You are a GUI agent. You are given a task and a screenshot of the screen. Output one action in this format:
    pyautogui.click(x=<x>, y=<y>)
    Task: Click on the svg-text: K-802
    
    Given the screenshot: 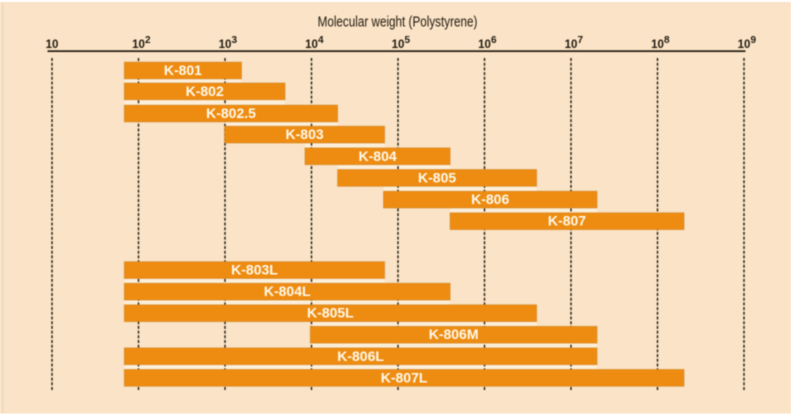 What is the action you would take?
    pyautogui.click(x=205, y=91)
    